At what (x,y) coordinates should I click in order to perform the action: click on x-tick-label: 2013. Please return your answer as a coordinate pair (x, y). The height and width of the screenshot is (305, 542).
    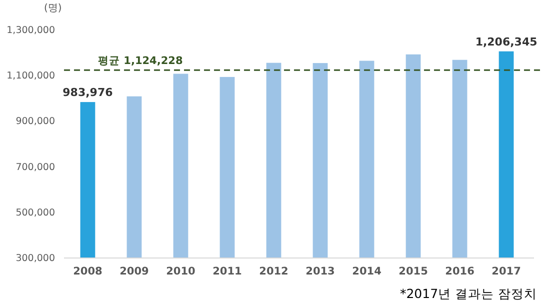
    Looking at the image, I should click on (320, 272).